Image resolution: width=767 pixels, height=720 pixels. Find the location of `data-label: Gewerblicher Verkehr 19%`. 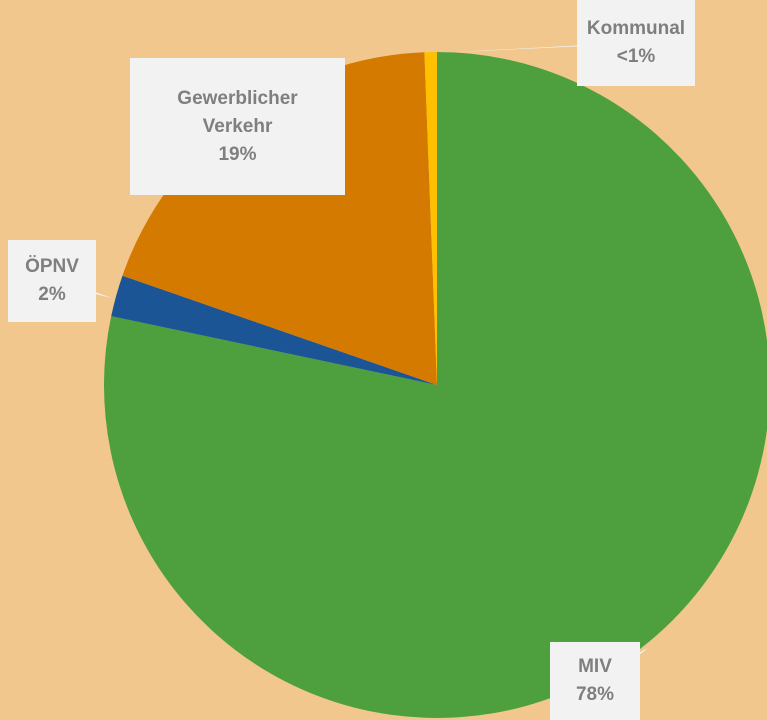

data-label: Gewerblicher Verkehr 19% is located at coordinates (237, 126).